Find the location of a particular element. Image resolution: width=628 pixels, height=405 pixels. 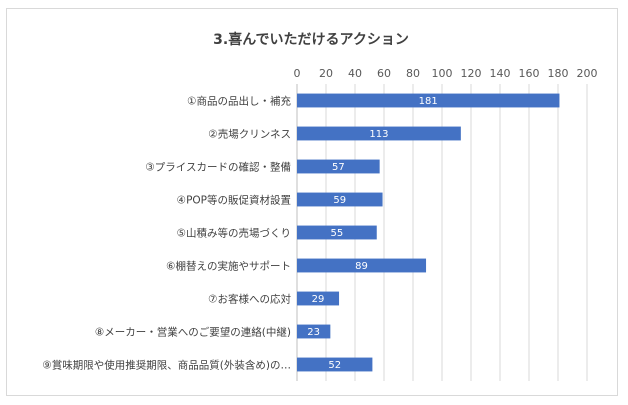

x-tick-label: 0 is located at coordinates (297, 73).